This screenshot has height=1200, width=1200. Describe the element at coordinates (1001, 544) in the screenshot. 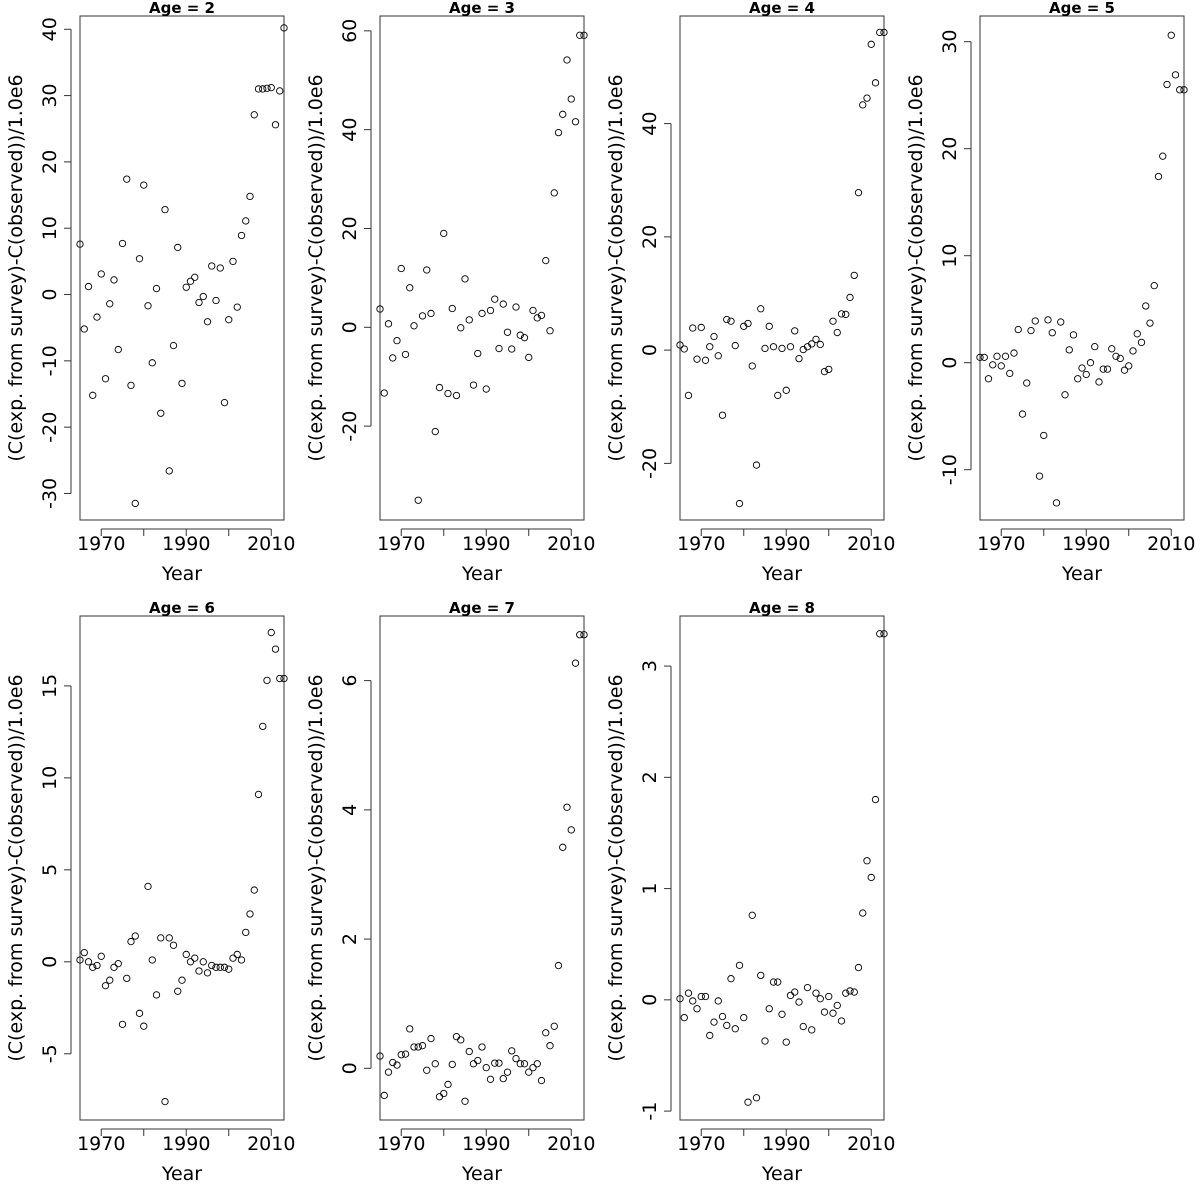

I see `x-tick-label: 1970` at that location.